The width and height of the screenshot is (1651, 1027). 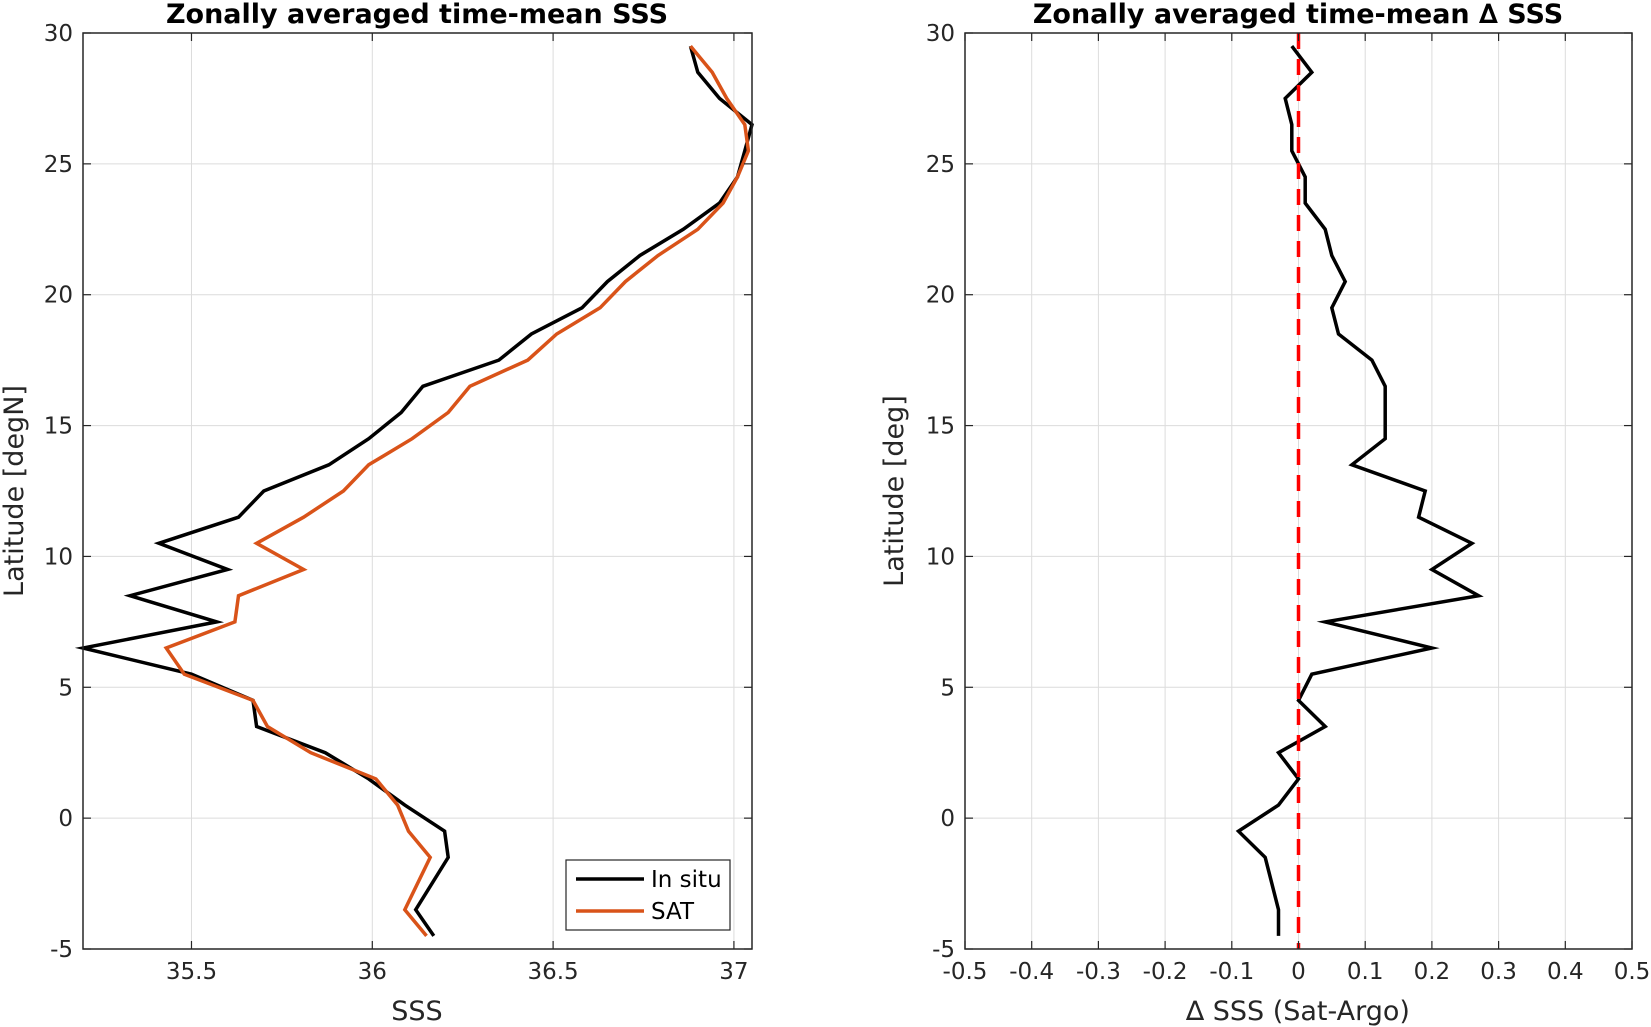 I want to click on sss-y-tick-label: -5, so click(x=61, y=950).